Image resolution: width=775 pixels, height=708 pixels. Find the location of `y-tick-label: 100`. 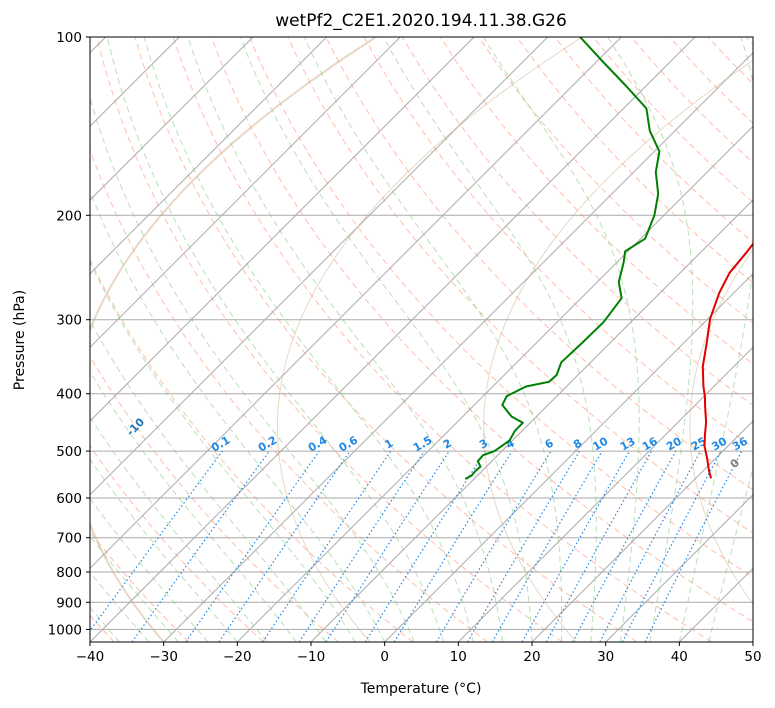

y-tick-label: 100 is located at coordinates (69, 38).